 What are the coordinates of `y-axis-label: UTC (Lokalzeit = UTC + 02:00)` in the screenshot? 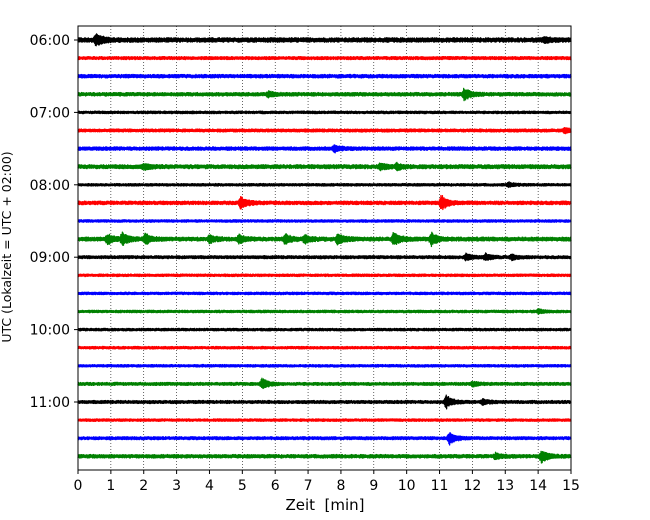 It's located at (7, 246).